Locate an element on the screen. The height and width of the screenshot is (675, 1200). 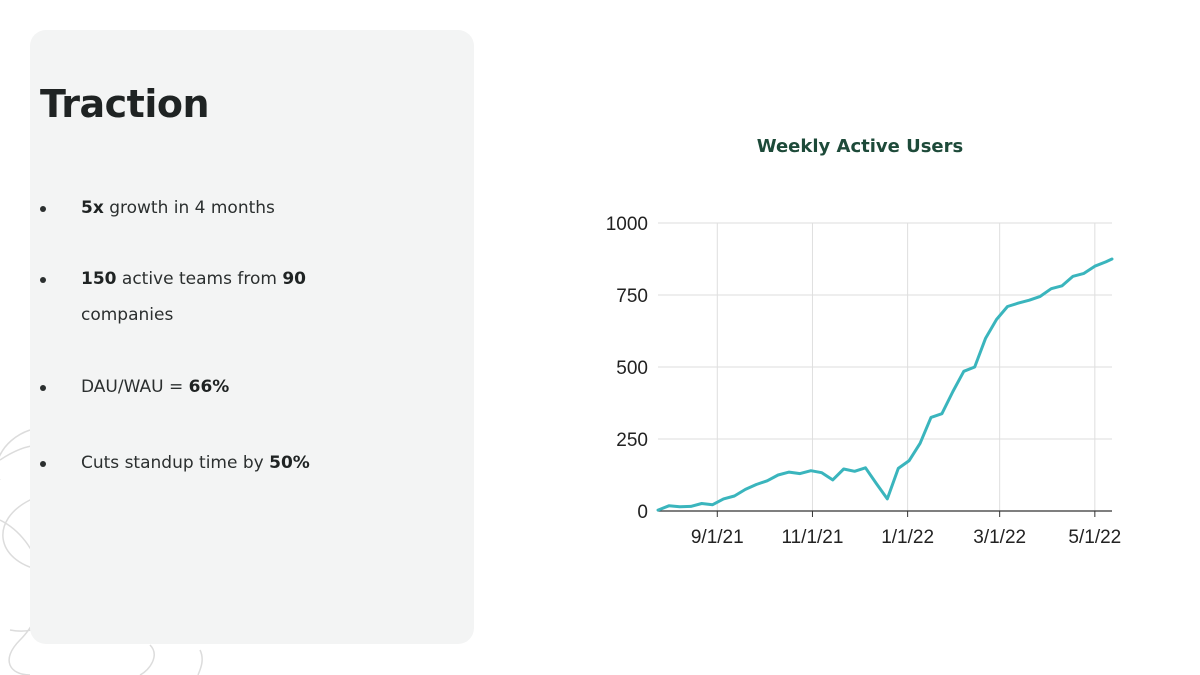
bullet-text: DAU/WAU = 66% is located at coordinates (155, 387).